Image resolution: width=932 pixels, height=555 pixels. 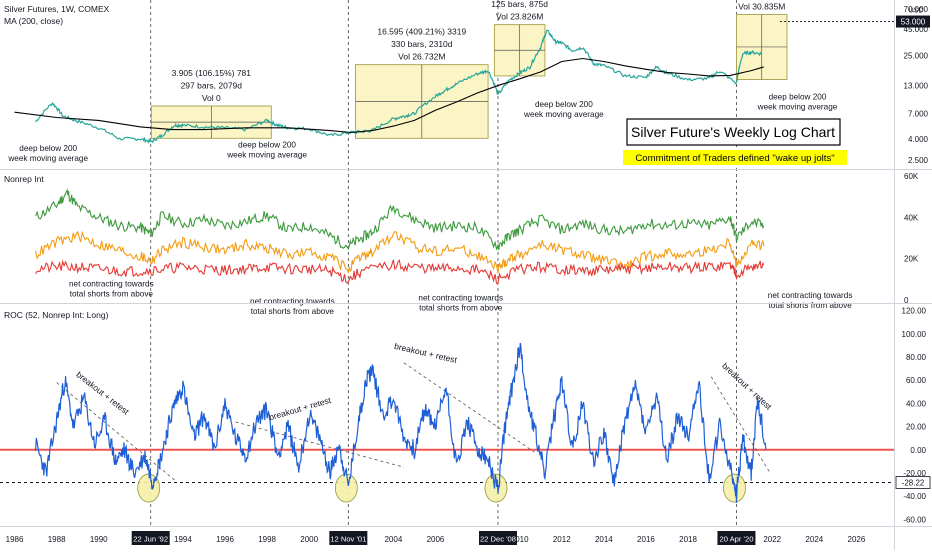 What do you see at coordinates (914, 311) in the screenshot?
I see `roc-axis-tick: 120.00` at bounding box center [914, 311].